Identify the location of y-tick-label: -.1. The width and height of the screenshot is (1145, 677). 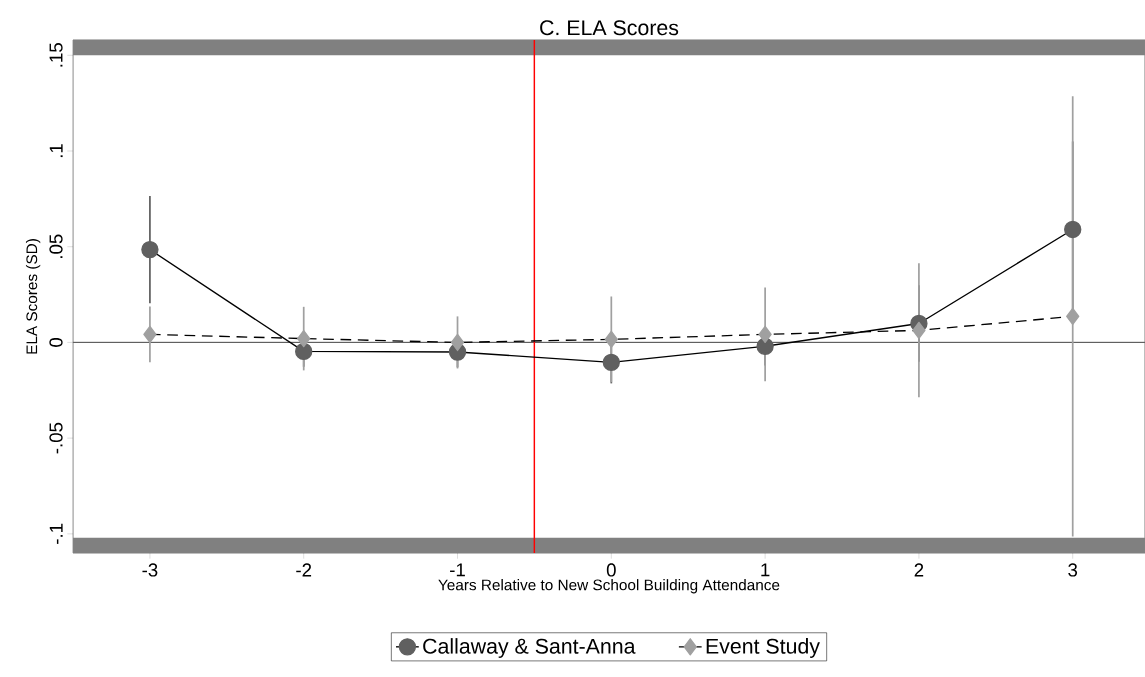
(56, 533).